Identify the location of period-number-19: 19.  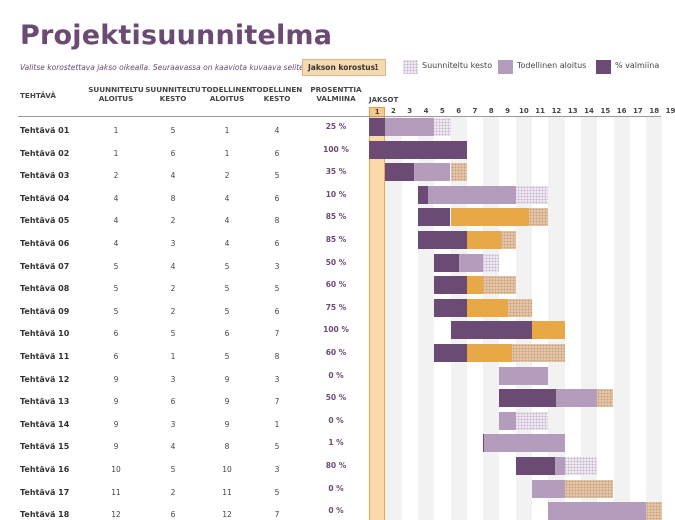
(670, 111).